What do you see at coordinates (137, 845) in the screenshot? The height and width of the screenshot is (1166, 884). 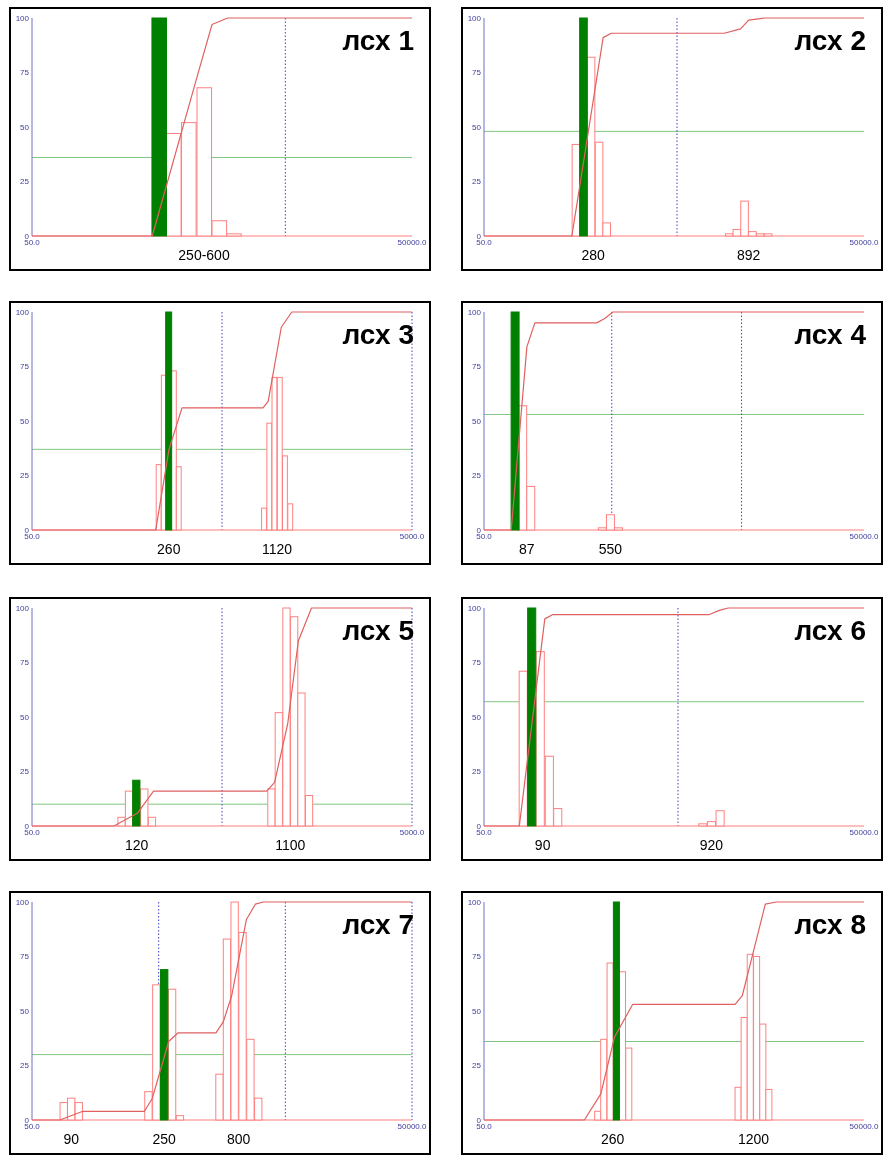 I see `text: 120` at bounding box center [137, 845].